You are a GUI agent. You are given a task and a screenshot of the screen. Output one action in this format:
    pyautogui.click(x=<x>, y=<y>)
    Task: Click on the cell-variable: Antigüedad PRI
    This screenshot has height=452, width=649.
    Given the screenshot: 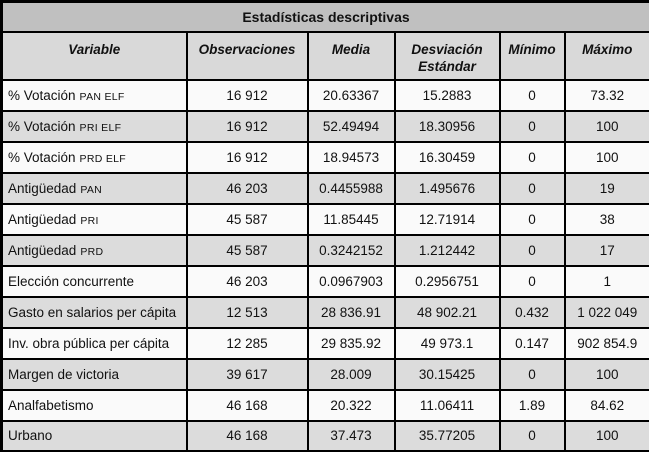 What is the action you would take?
    pyautogui.click(x=94, y=219)
    